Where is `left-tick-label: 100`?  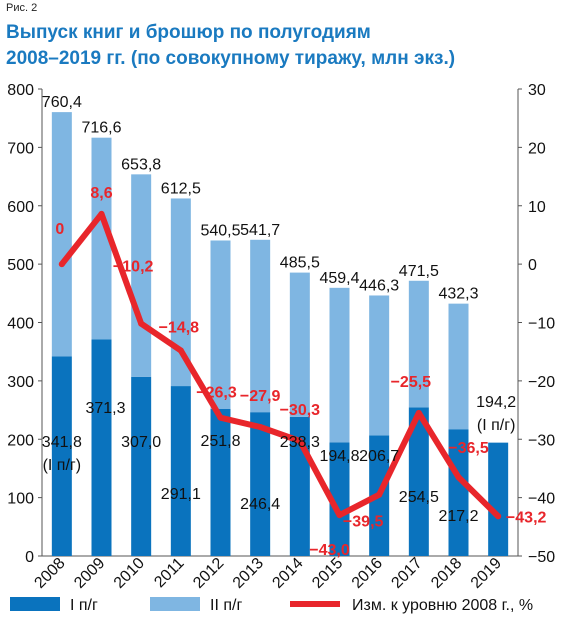 left-tick-label: 100 is located at coordinates (20, 499).